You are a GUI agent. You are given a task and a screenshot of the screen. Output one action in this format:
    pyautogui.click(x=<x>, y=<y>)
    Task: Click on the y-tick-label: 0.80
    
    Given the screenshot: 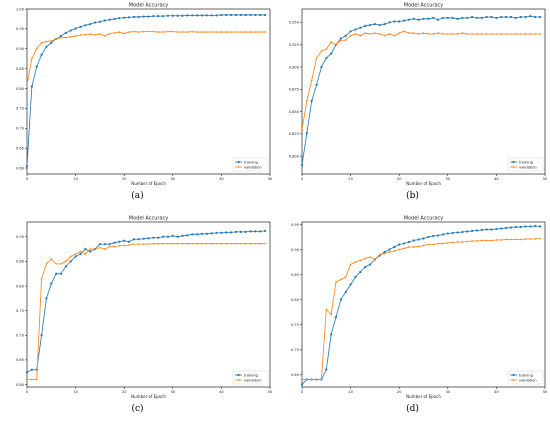 What is the action you would take?
    pyautogui.click(x=20, y=89)
    